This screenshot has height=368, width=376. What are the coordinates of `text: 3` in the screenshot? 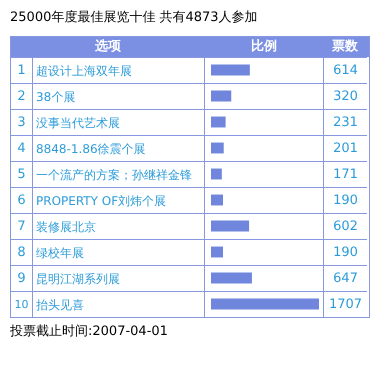 It's located at (22, 122).